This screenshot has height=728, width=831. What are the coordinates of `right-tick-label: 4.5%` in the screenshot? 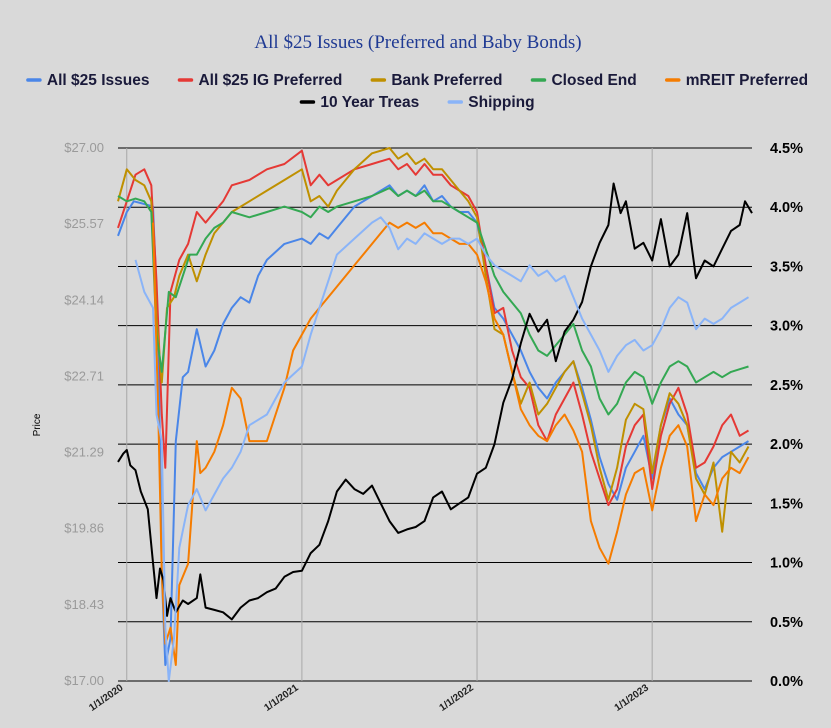 It's located at (786, 149).